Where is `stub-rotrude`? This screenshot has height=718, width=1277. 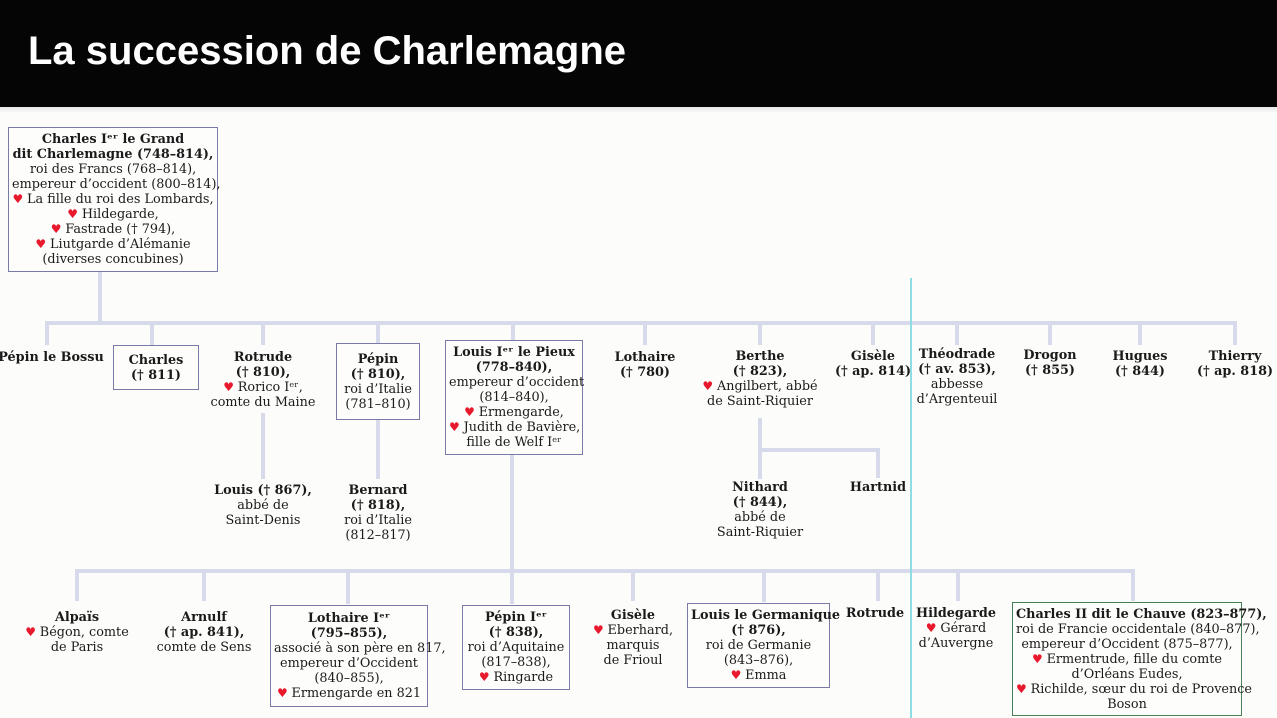
stub-rotrude is located at coordinates (263, 334).